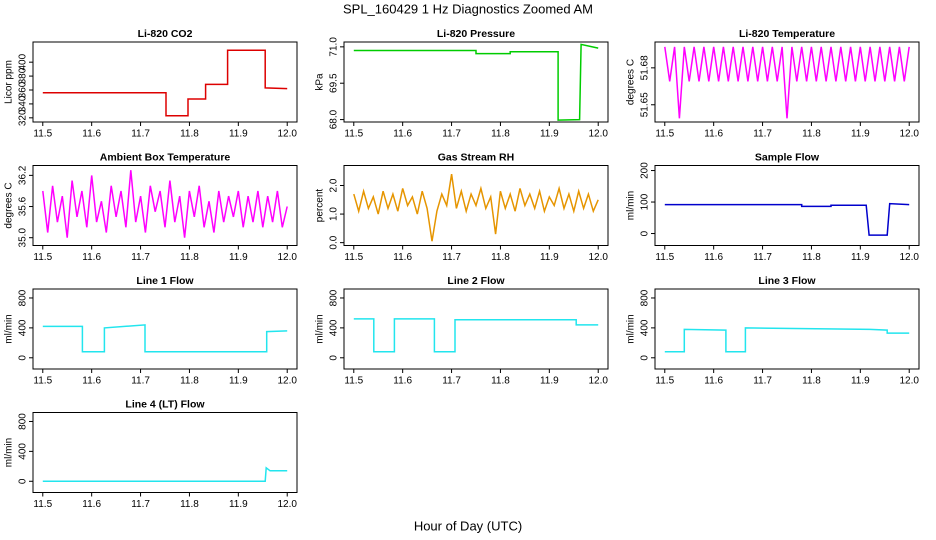  What do you see at coordinates (320, 206) in the screenshot?
I see `y-axis-title: percent` at bounding box center [320, 206].